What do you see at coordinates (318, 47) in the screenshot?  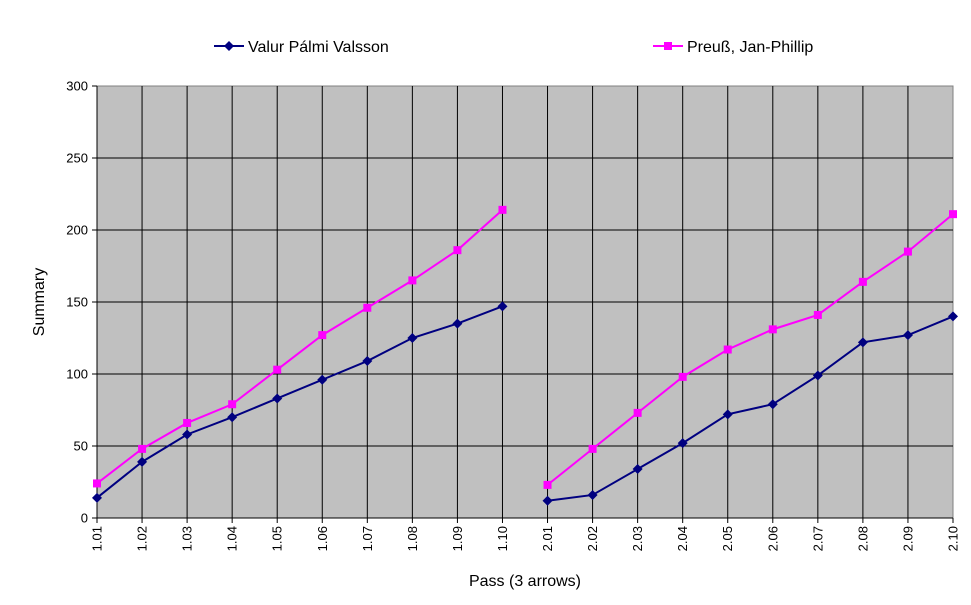 I see `legend-label-series-1: Valur Pálmi Valsson` at bounding box center [318, 47].